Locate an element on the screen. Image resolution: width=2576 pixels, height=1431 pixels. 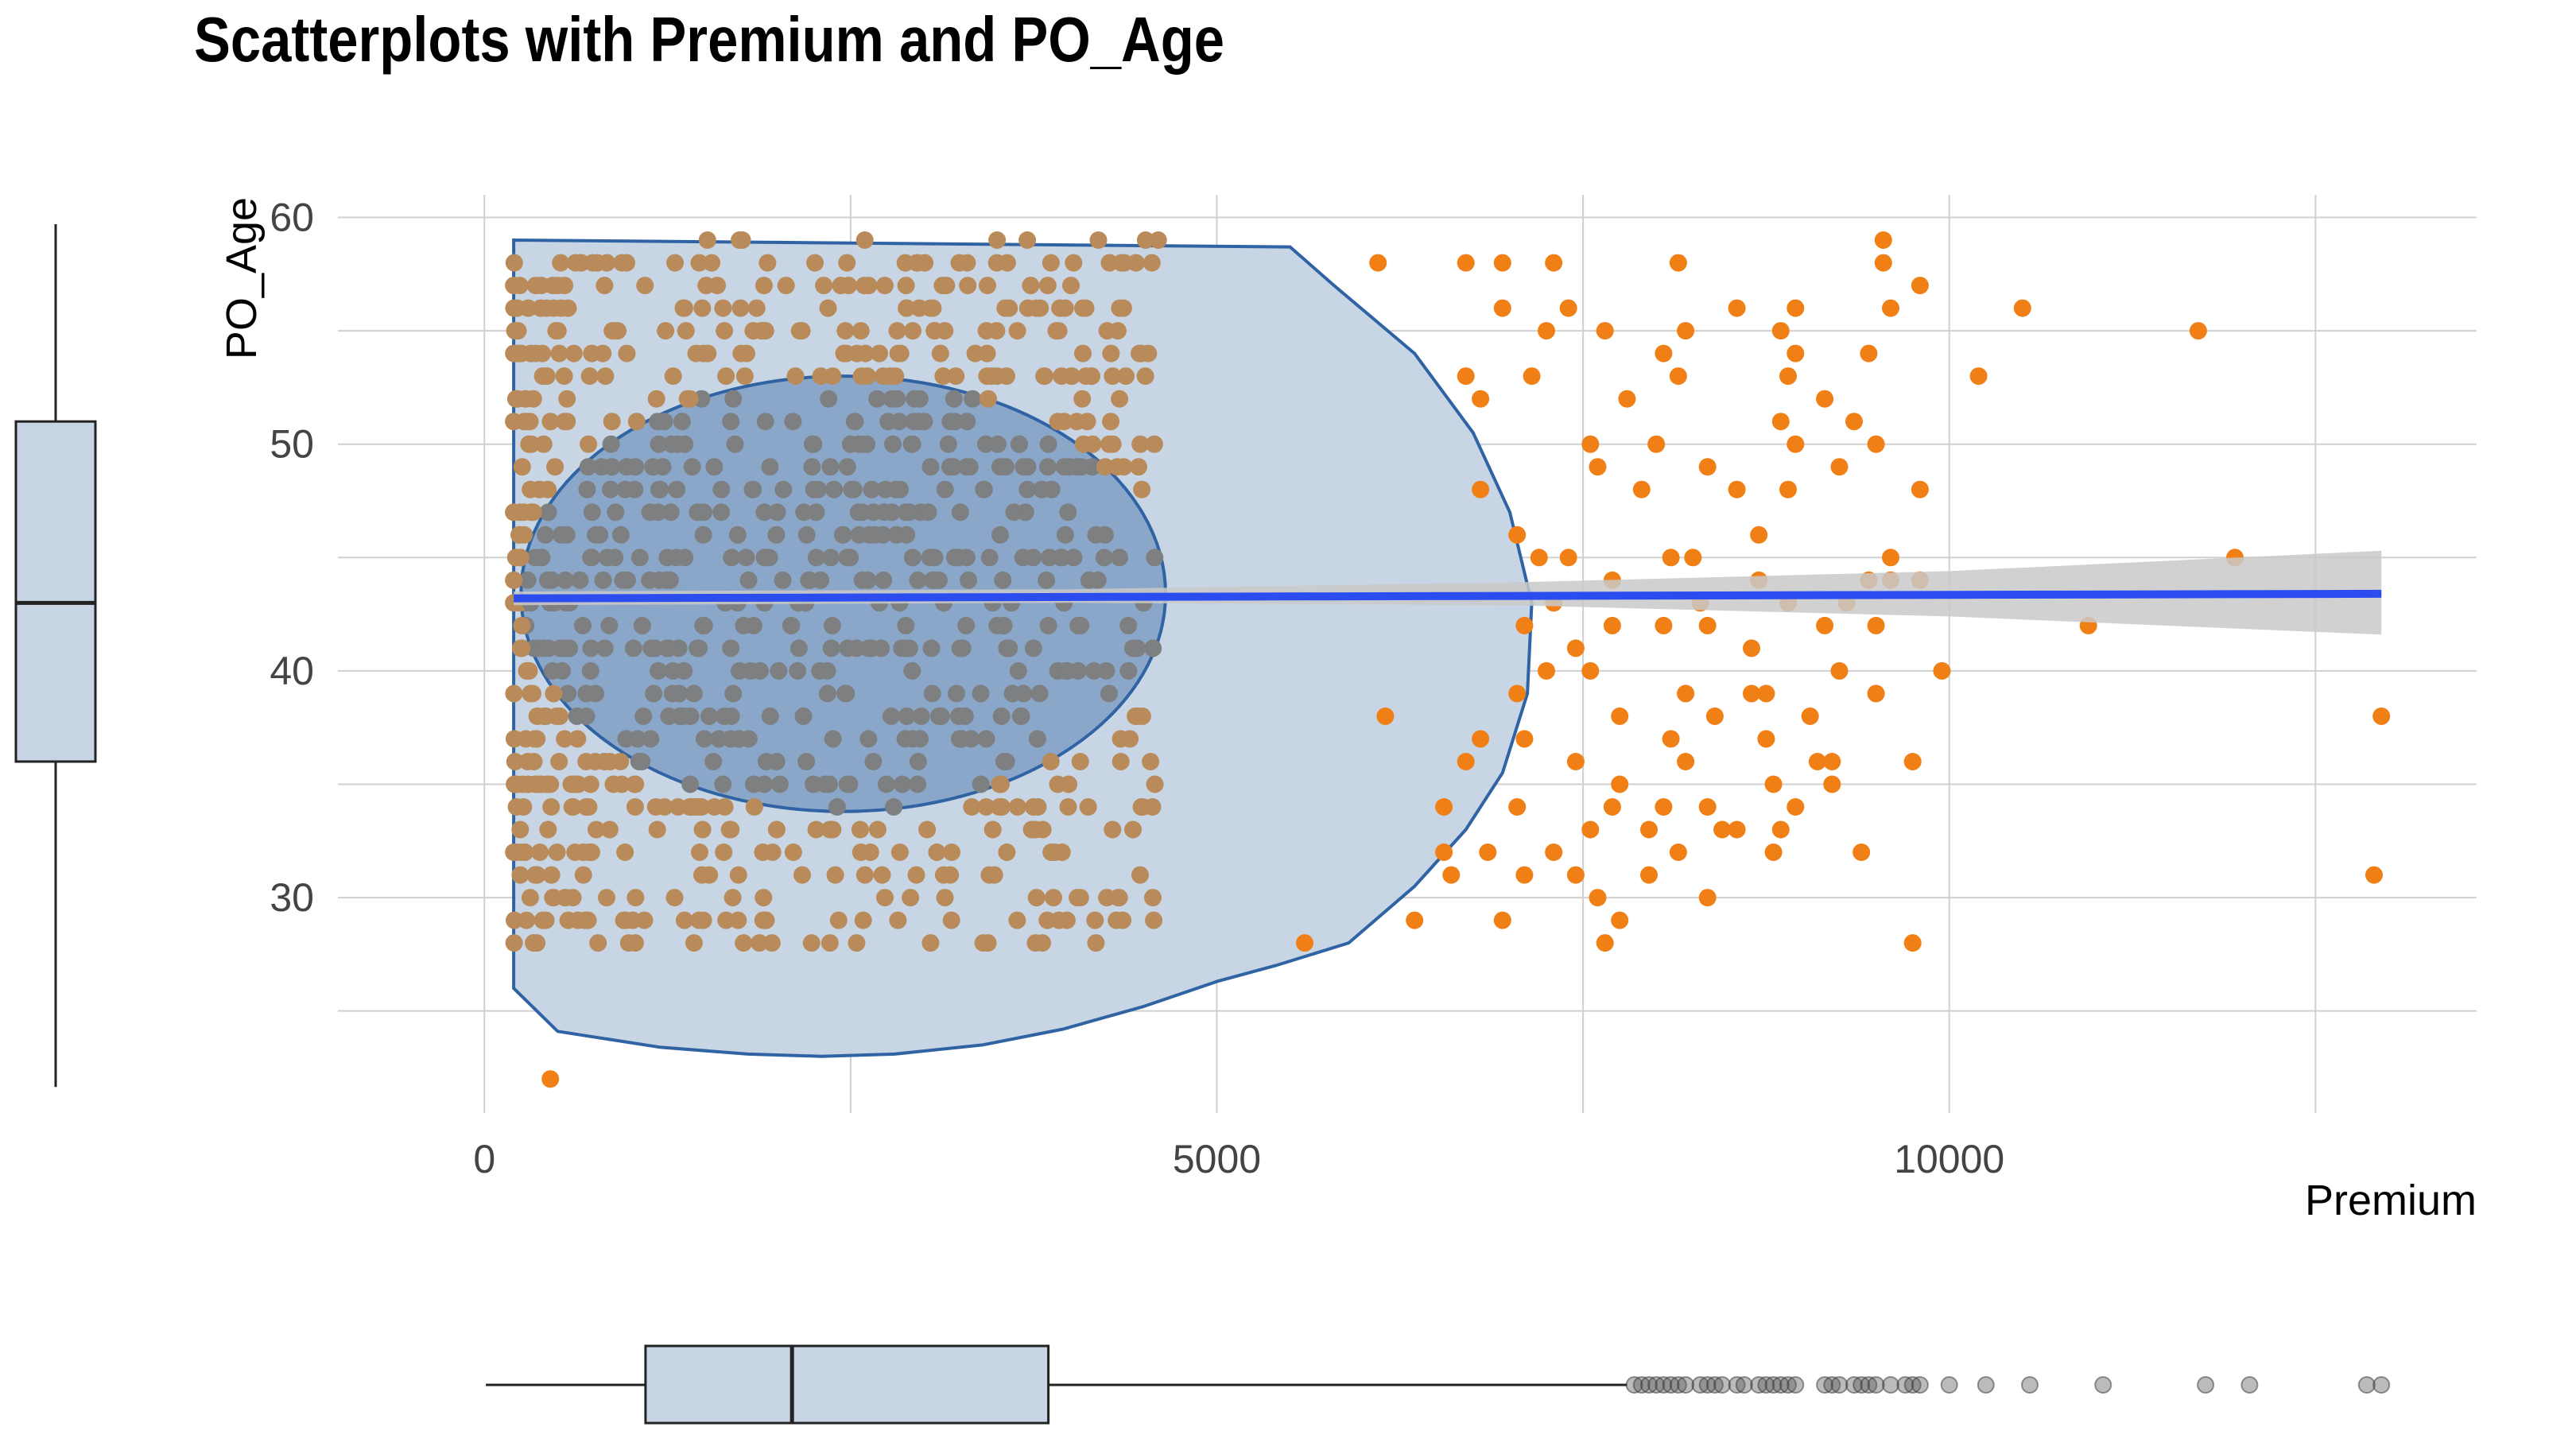
y-tick-label: 60 is located at coordinates (292, 218).